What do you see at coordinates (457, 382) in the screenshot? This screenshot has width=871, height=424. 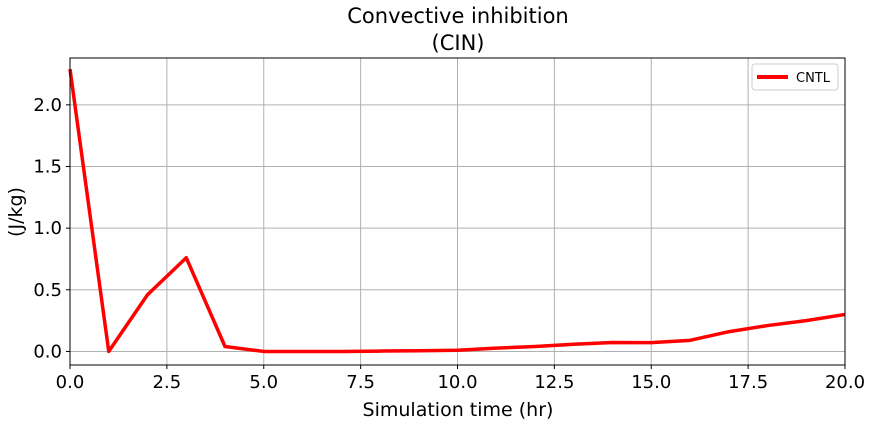 I see `x-tick-label: 10.0` at bounding box center [457, 382].